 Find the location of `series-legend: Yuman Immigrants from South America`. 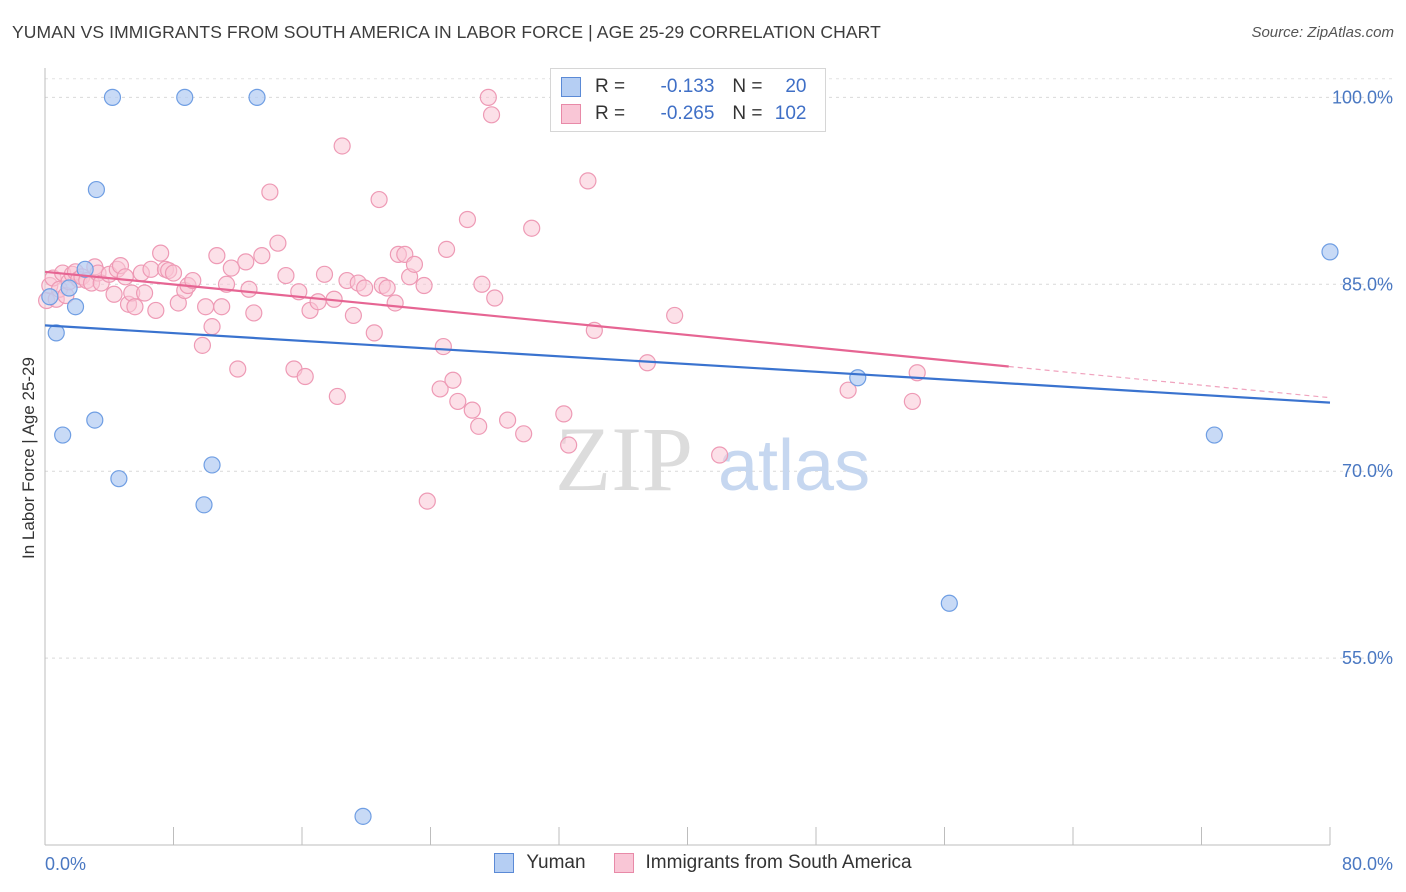

series-legend: Yuman Immigrants from South America is located at coordinates (703, 863).